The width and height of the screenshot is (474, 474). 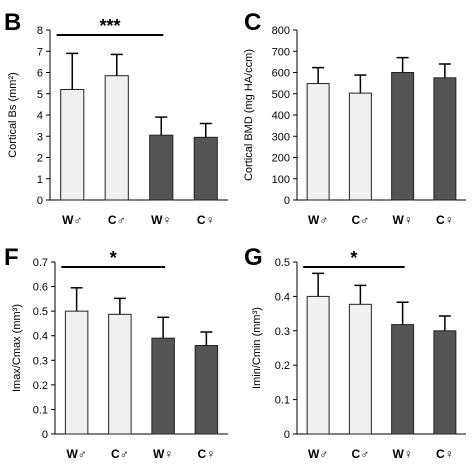 I want to click on y-tick-label: 2, so click(x=40, y=159).